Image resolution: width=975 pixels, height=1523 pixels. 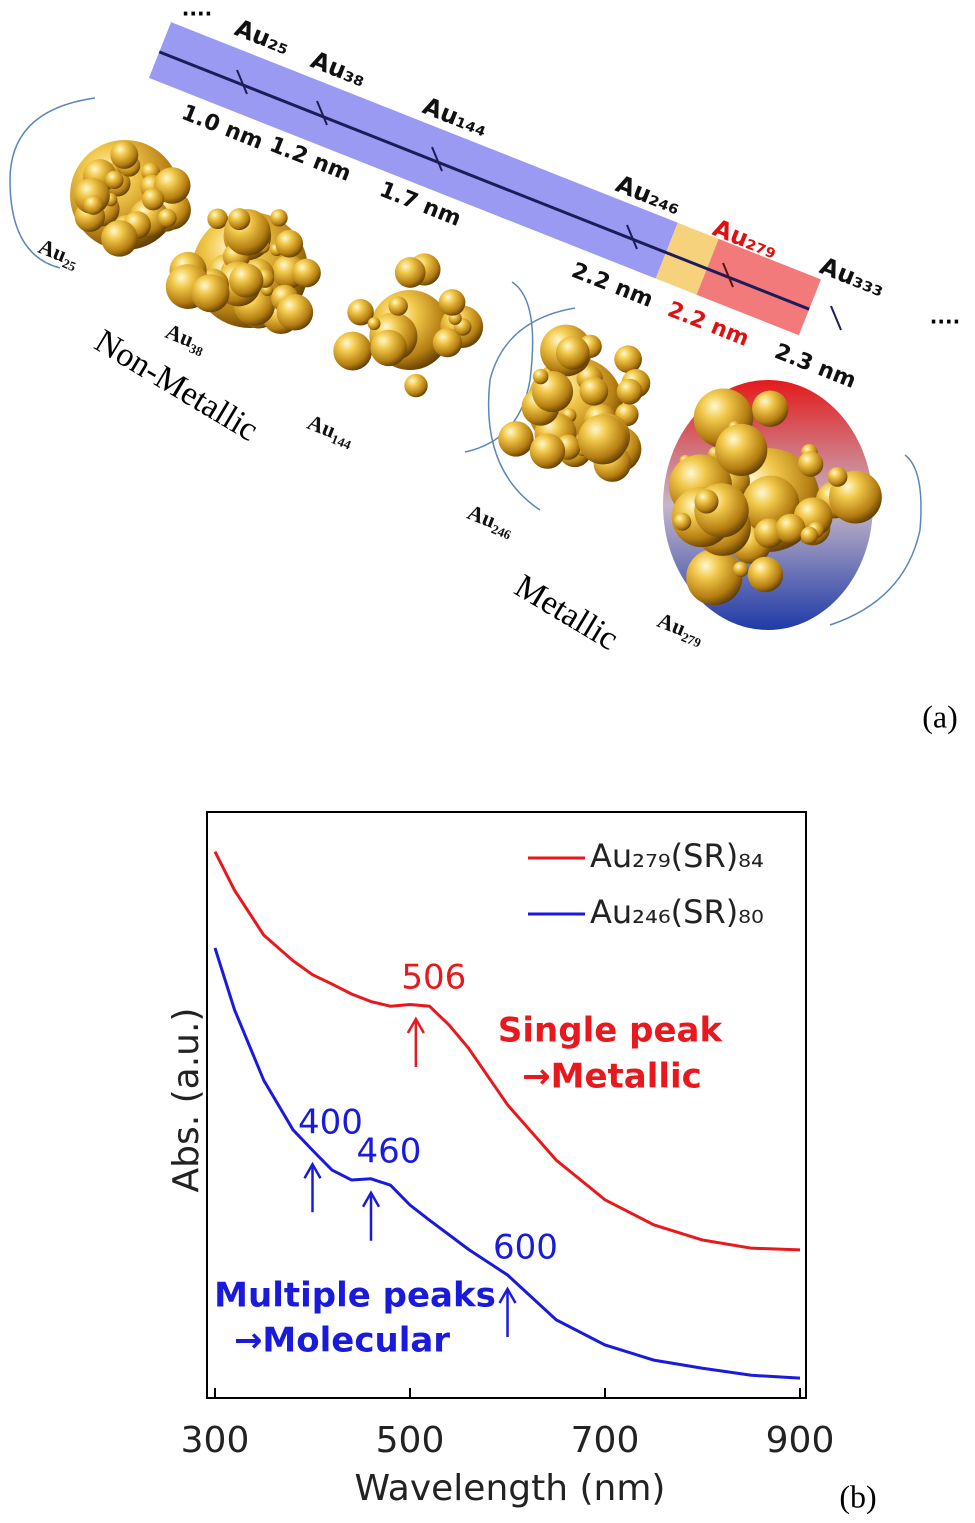 I want to click on note: →Molecular, so click(x=342, y=1341).